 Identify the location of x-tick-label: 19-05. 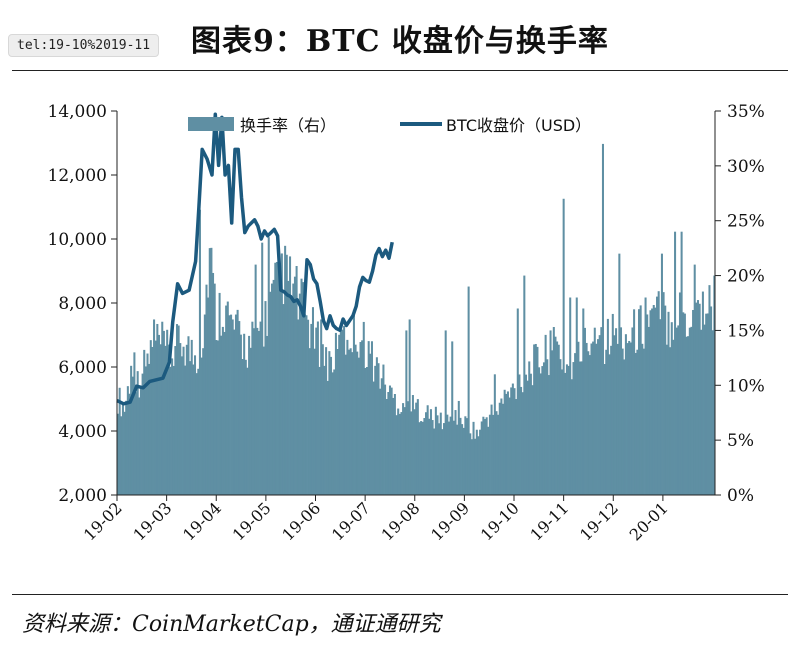
(252, 521).